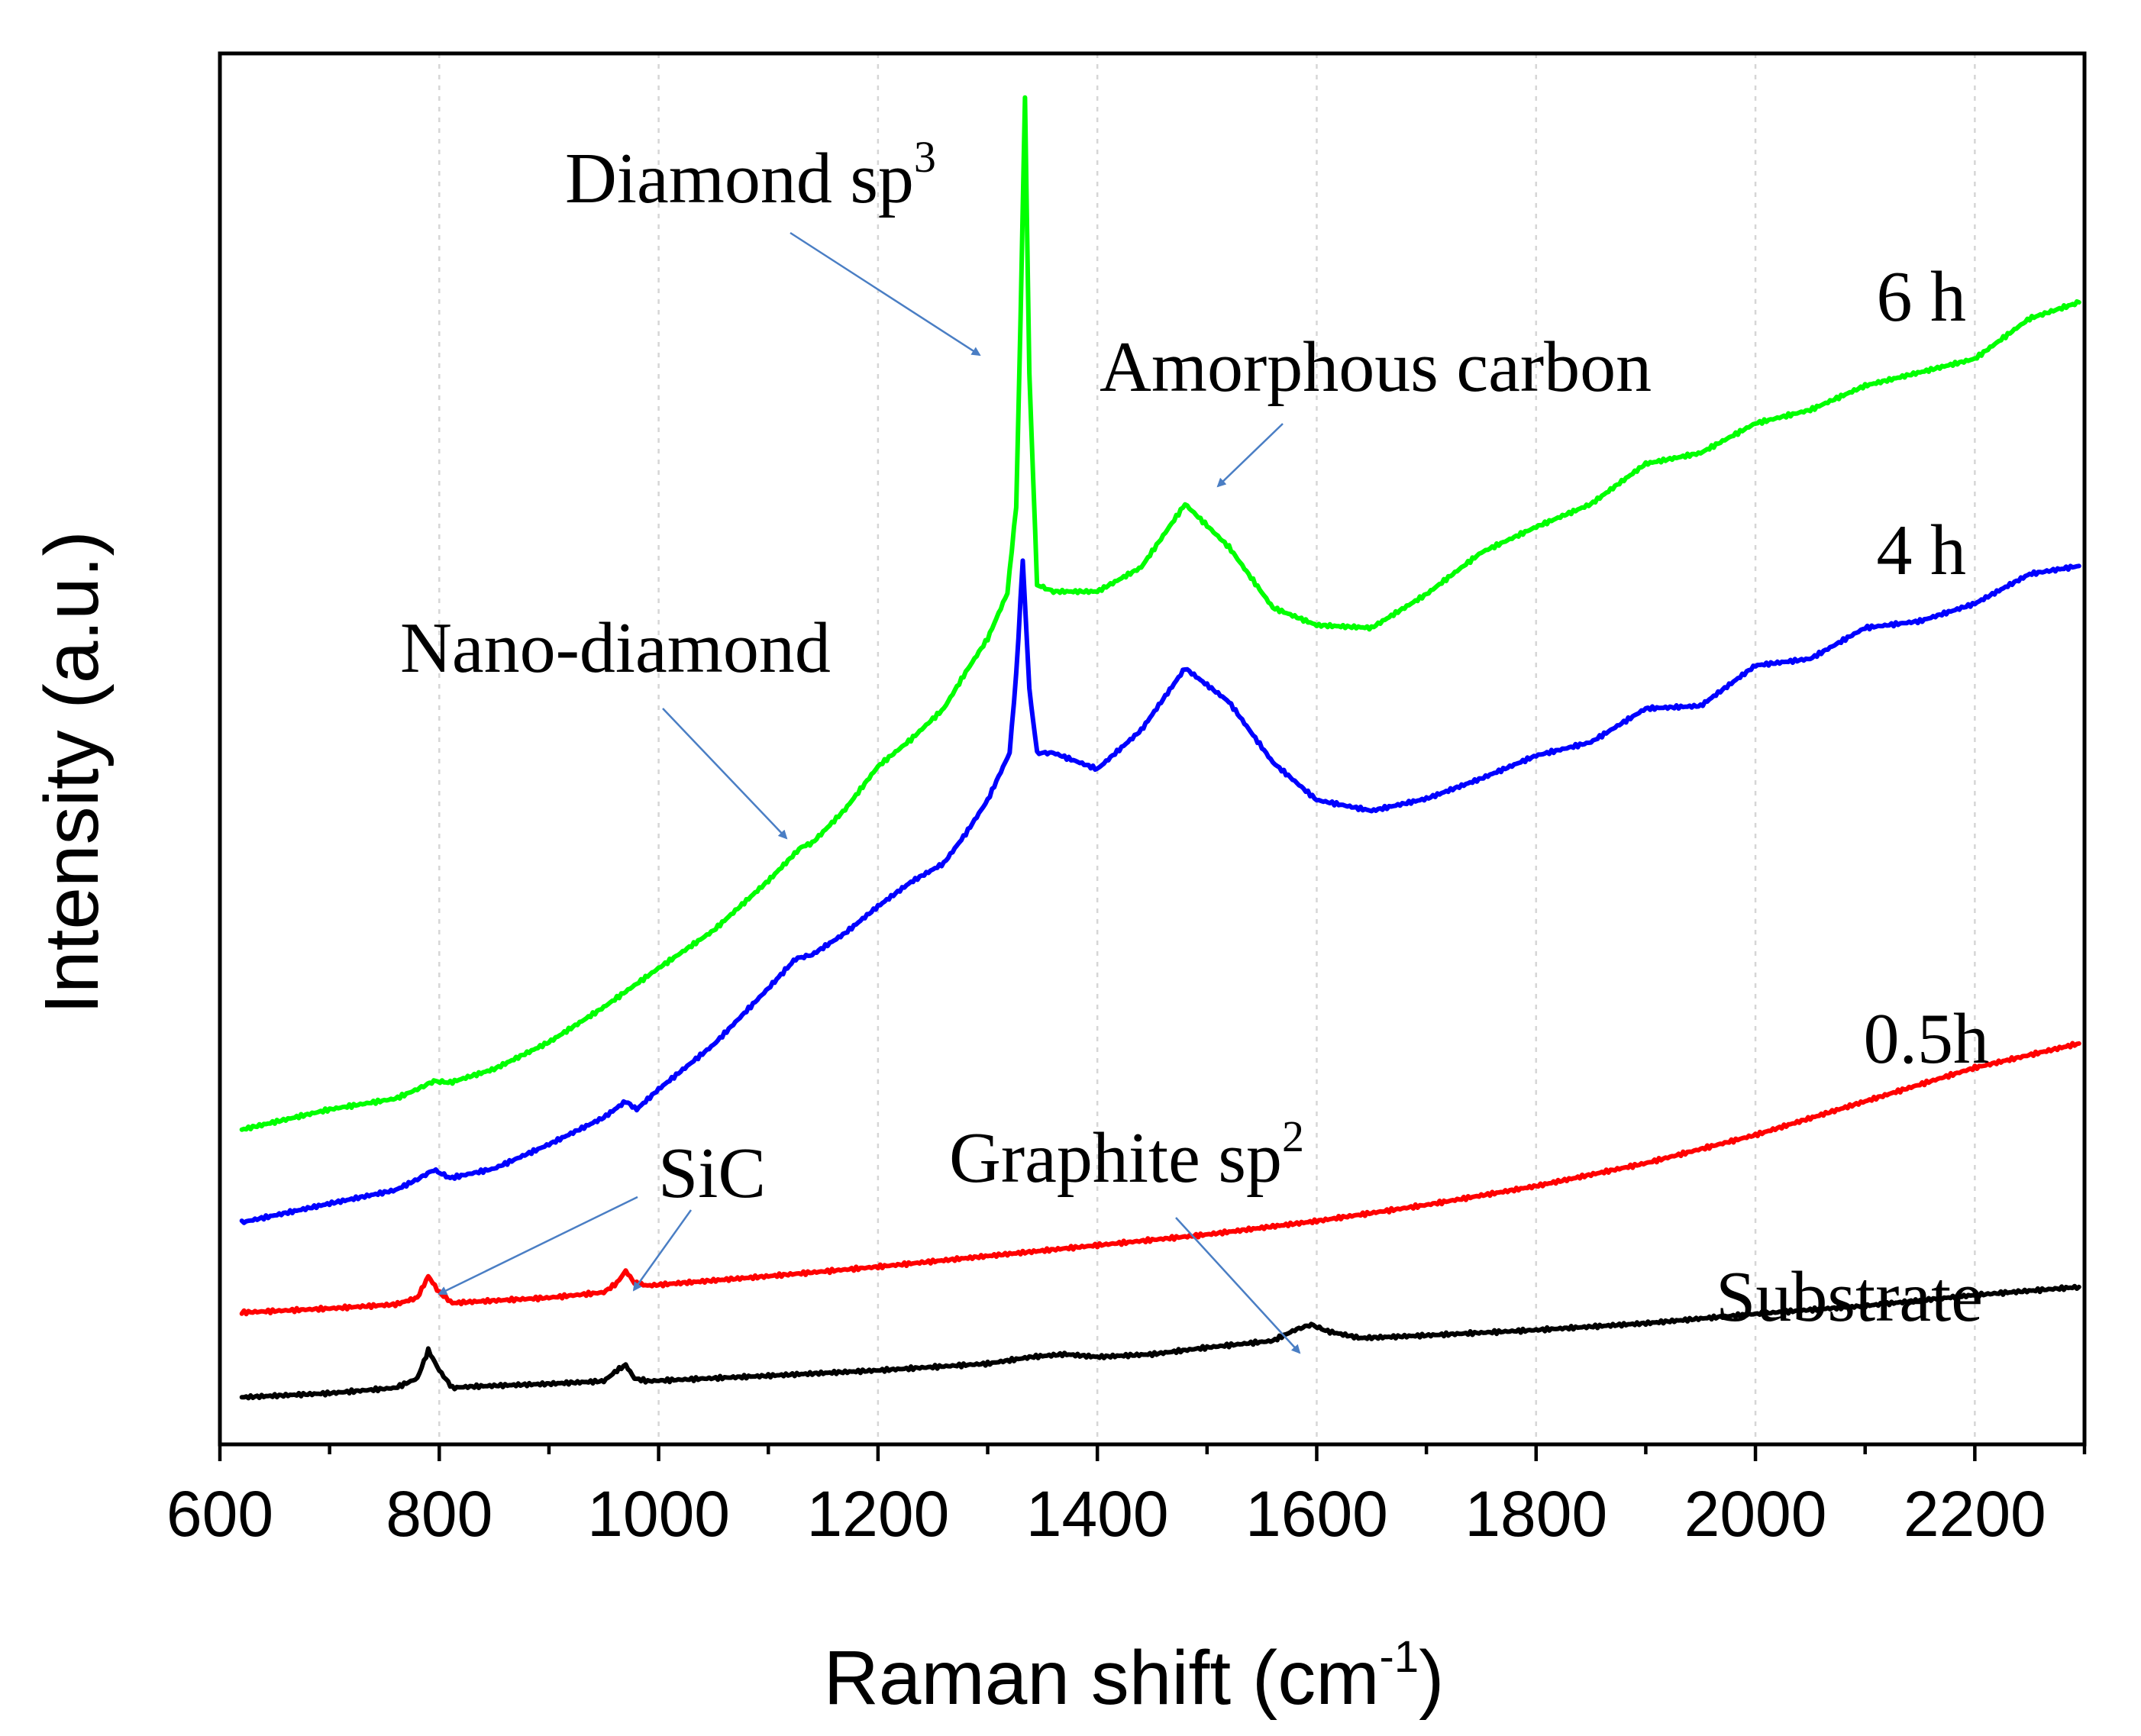  What do you see at coordinates (712, 1173) in the screenshot?
I see `annotation-sic: SiC` at bounding box center [712, 1173].